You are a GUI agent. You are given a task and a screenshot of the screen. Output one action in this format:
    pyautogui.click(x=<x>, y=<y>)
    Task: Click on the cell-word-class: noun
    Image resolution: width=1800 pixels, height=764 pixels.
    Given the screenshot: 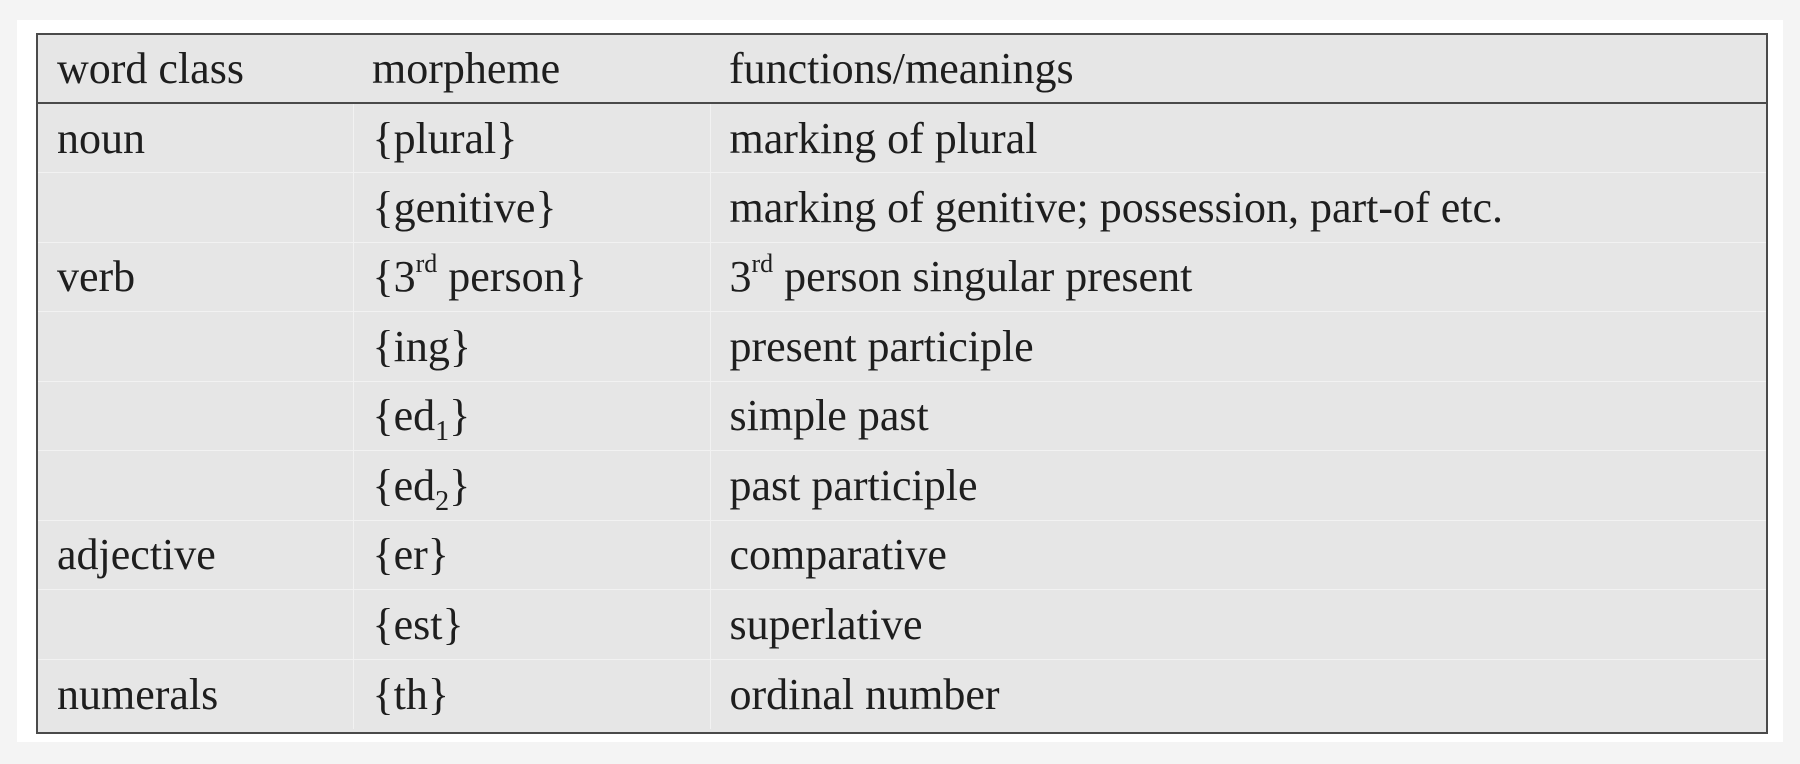 What is the action you would take?
    pyautogui.click(x=101, y=138)
    